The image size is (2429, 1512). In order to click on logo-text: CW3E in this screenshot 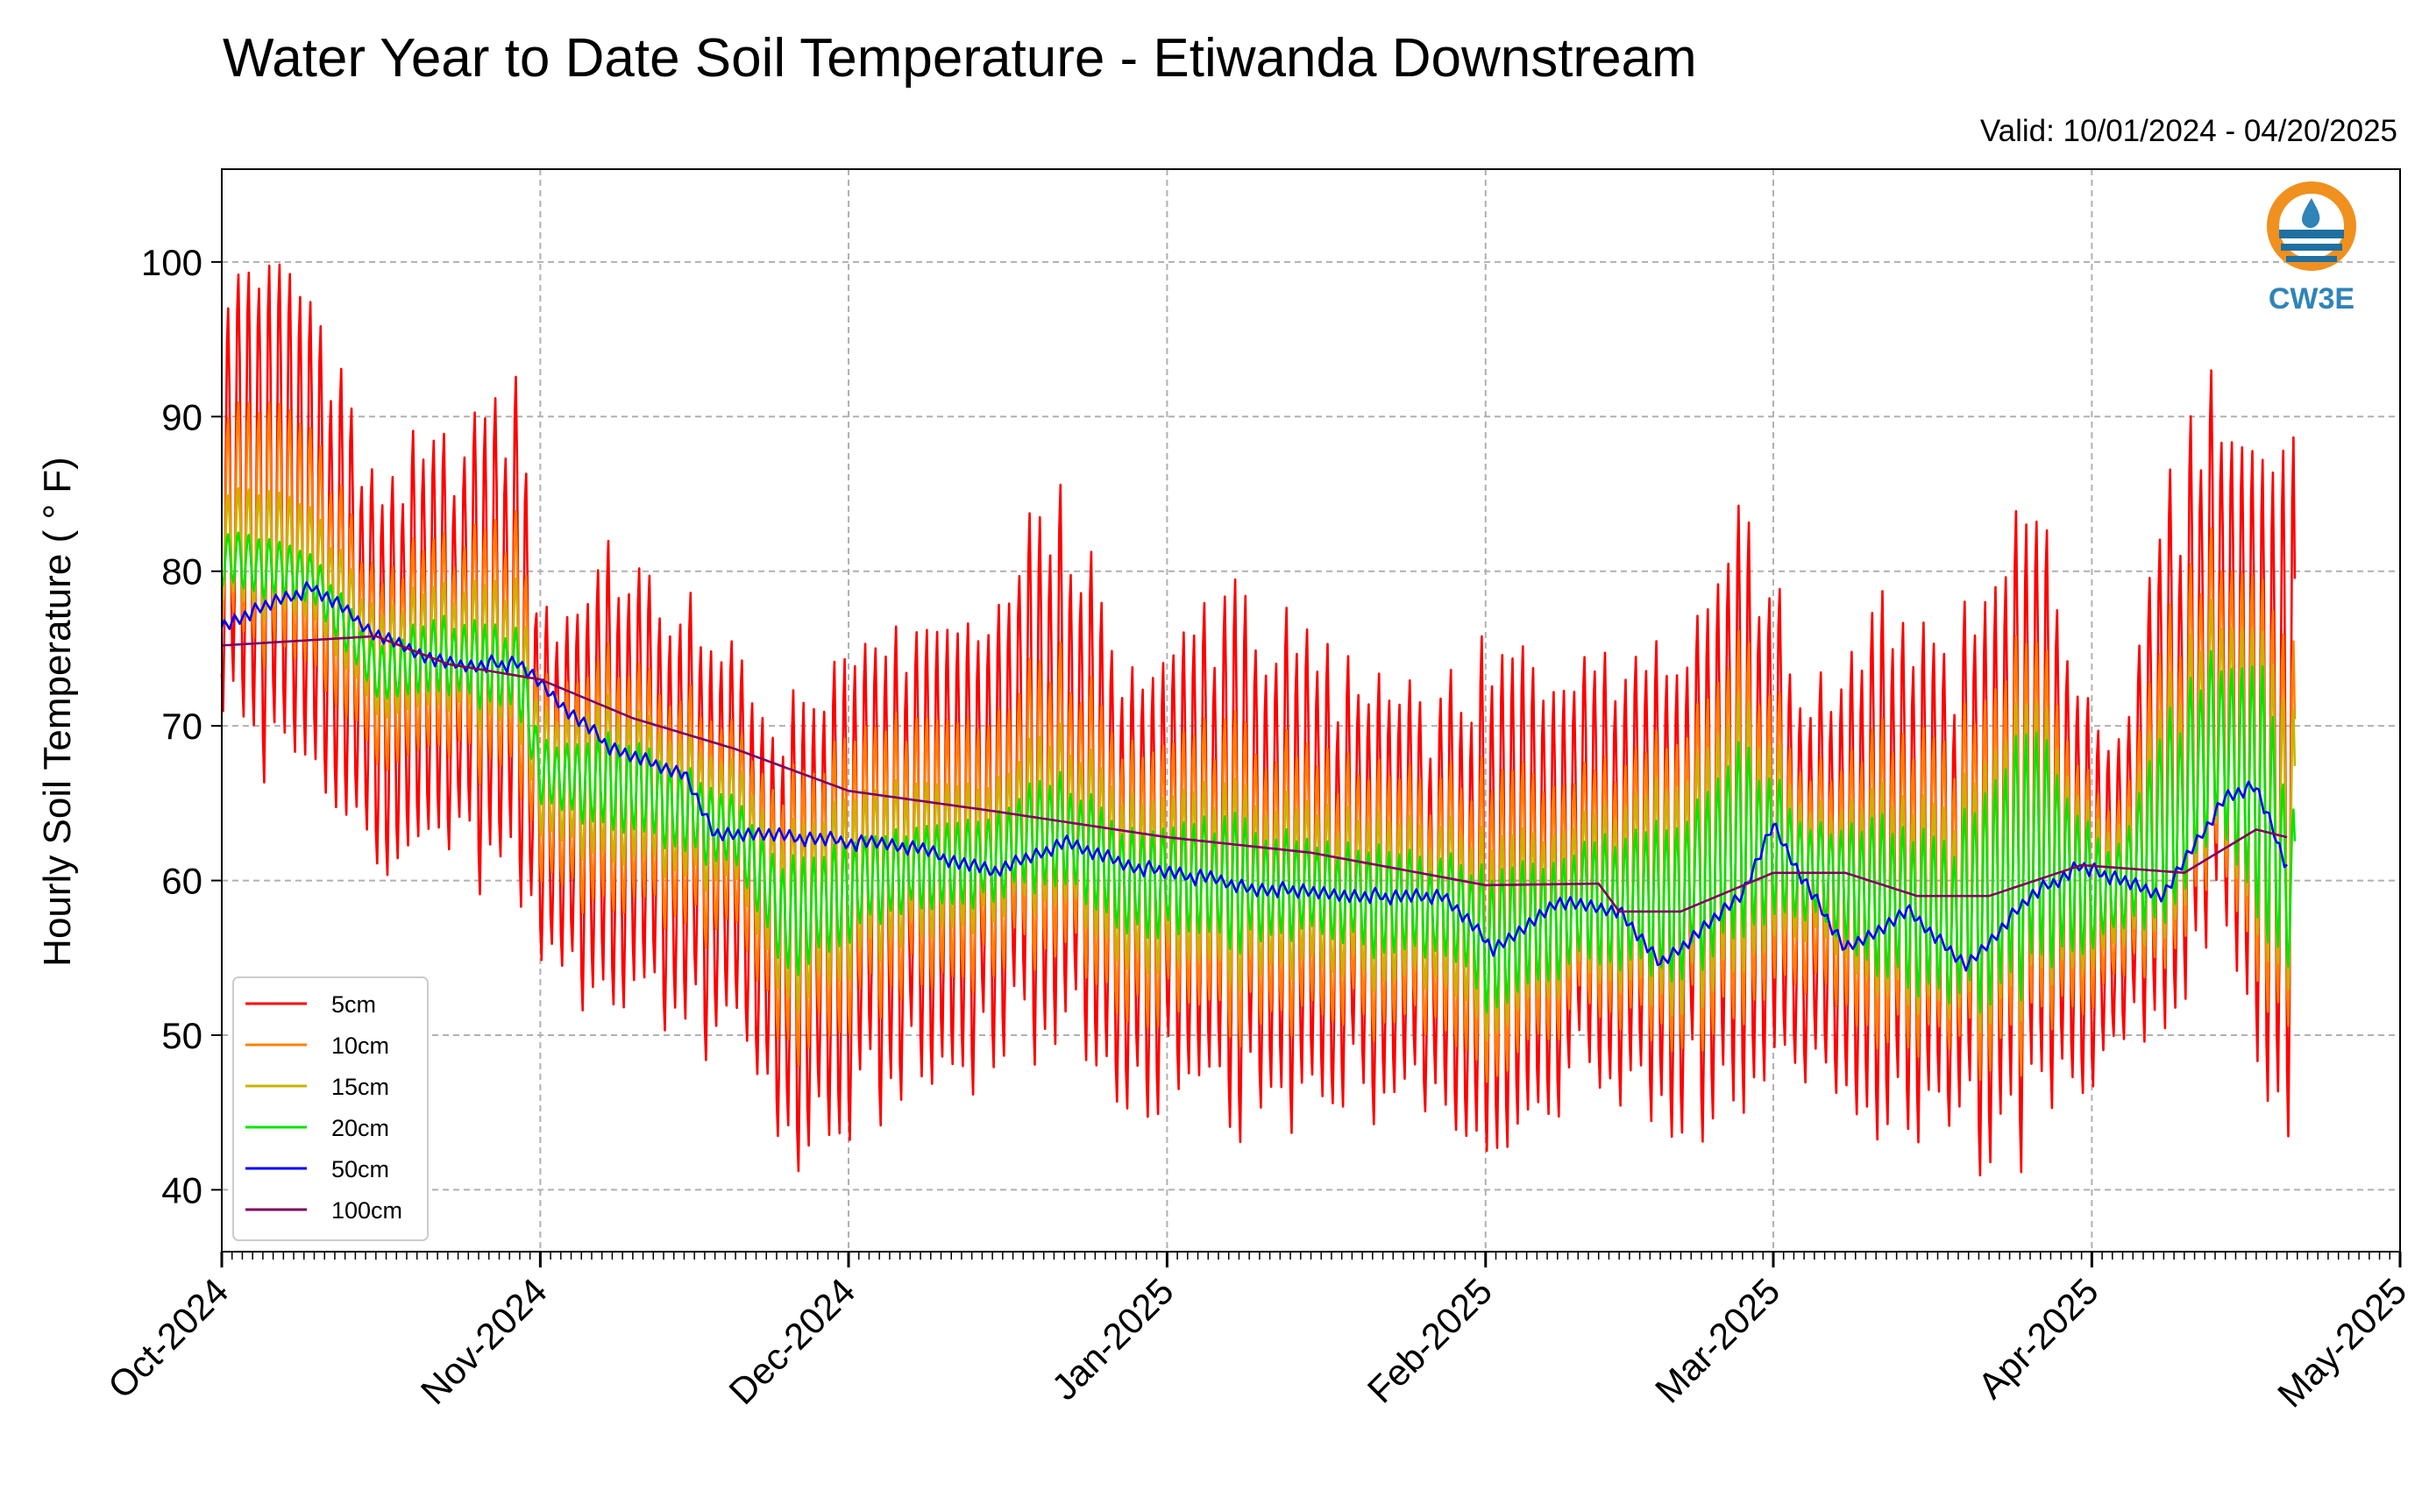, I will do `click(2311, 299)`.